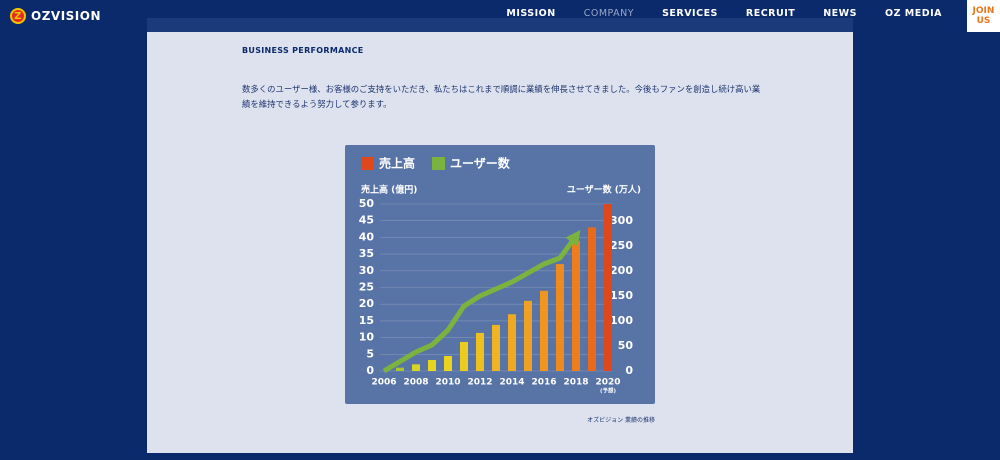 The height and width of the screenshot is (460, 1000). I want to click on y-tick-label: 50, so click(367, 203).